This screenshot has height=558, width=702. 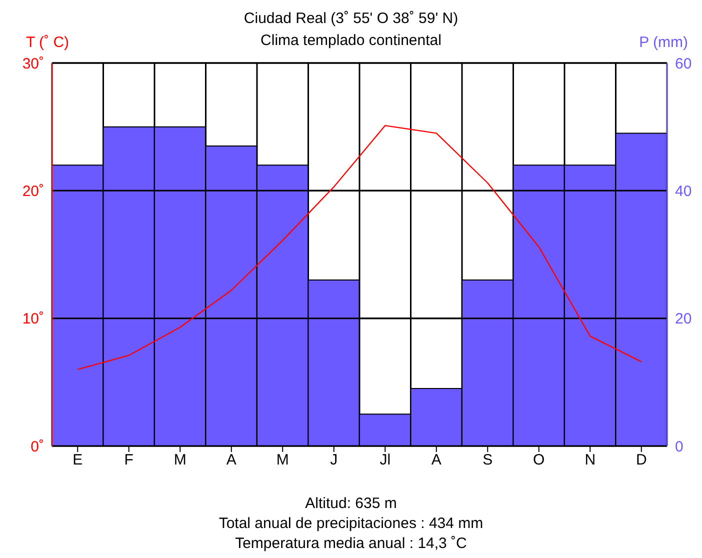 I want to click on x-tick-label: D, so click(x=641, y=460).